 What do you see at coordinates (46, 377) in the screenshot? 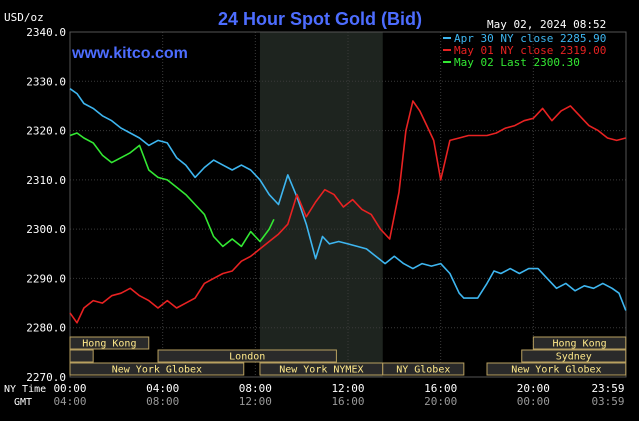
I see `y-tick-label: 2270.0` at bounding box center [46, 377].